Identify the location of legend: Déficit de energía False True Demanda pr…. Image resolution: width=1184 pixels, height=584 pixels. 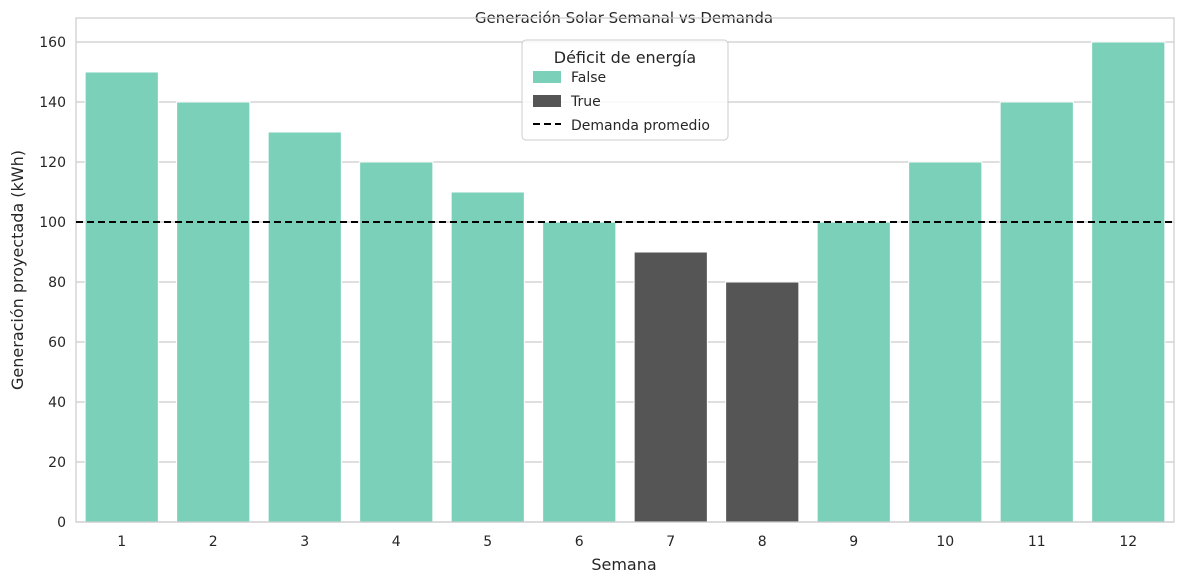
(625, 90).